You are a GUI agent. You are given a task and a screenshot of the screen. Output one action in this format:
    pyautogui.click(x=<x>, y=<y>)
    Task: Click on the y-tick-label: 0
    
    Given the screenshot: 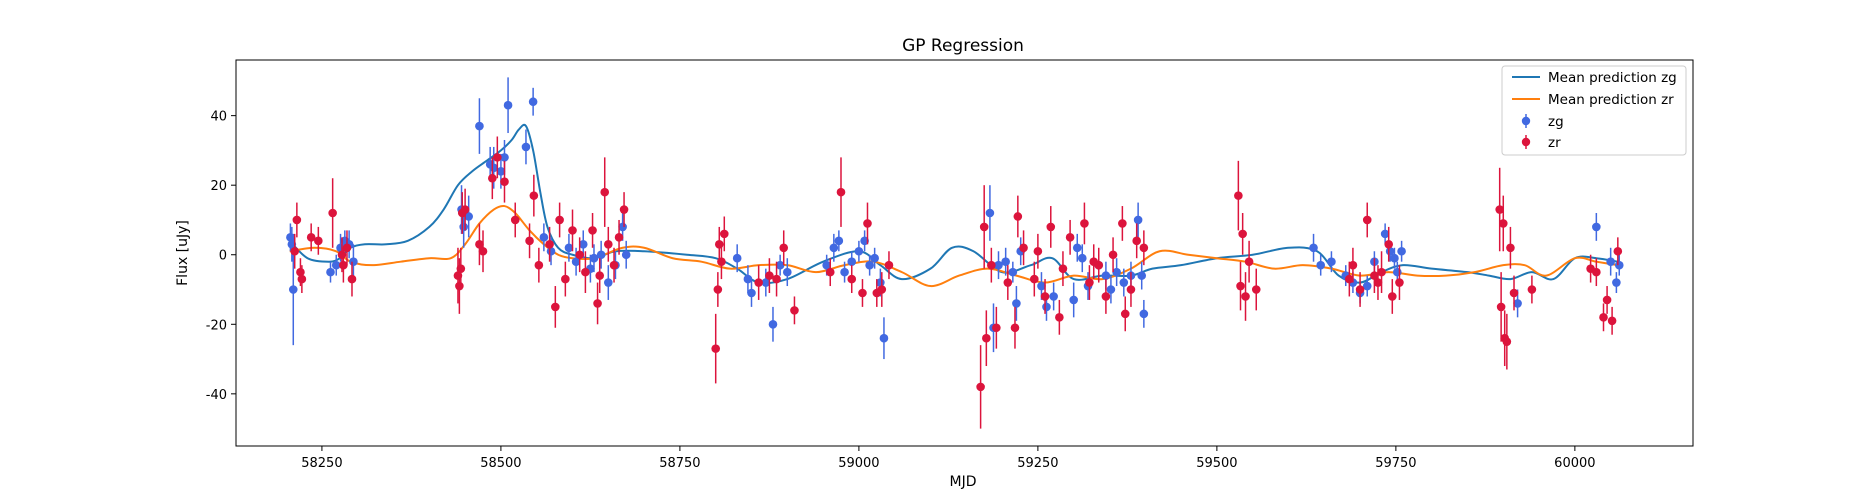 What is the action you would take?
    pyautogui.click(x=223, y=256)
    